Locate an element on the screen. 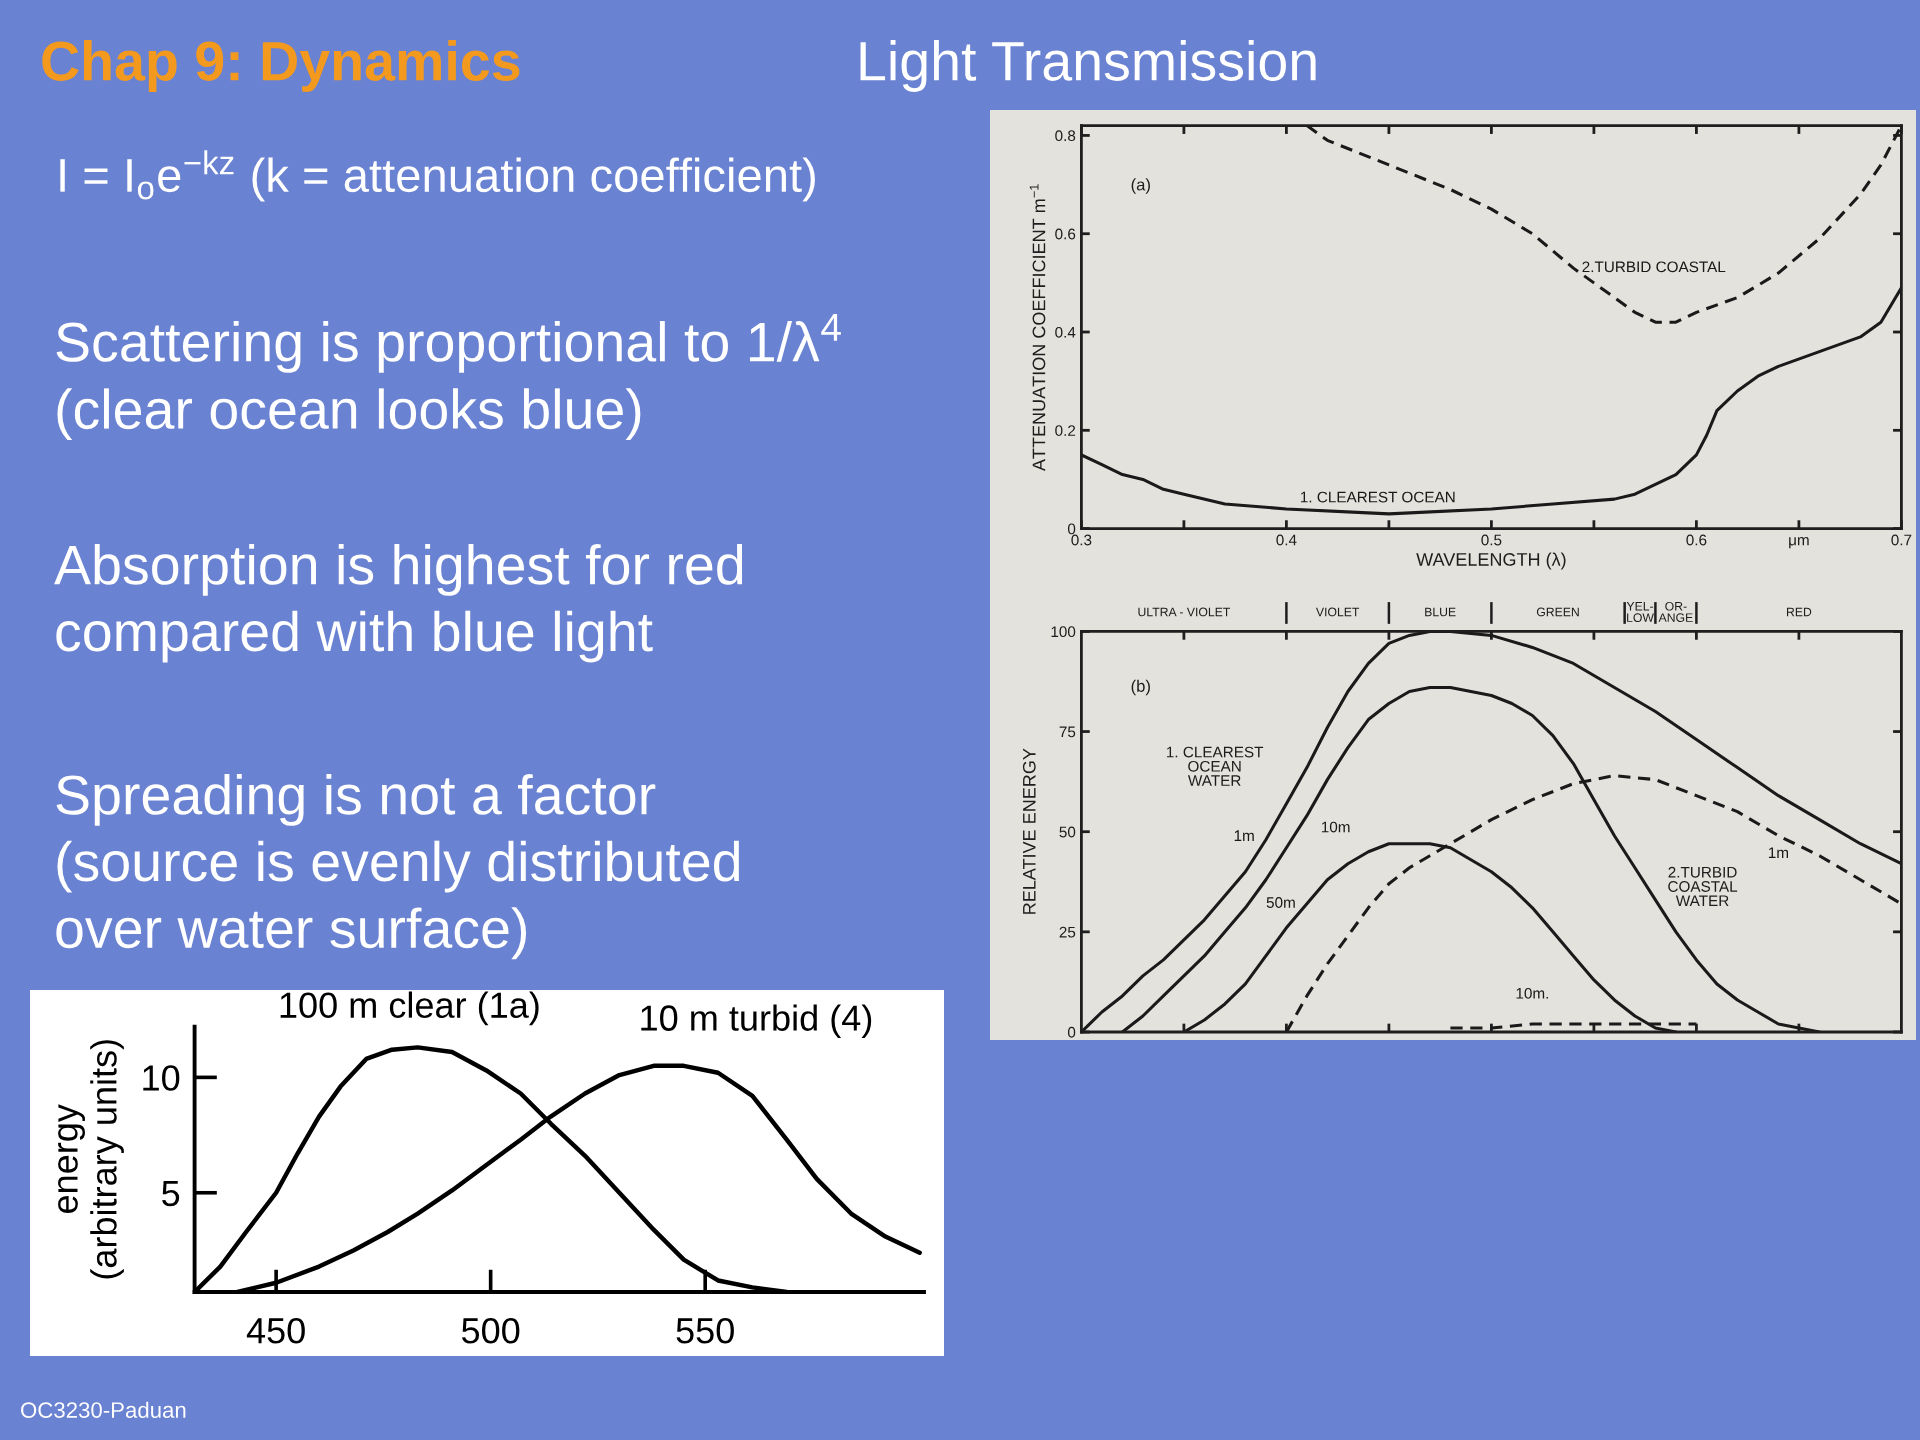 The width and height of the screenshot is (1920, 1440). text: OC3230-Paduan is located at coordinates (103, 1409).